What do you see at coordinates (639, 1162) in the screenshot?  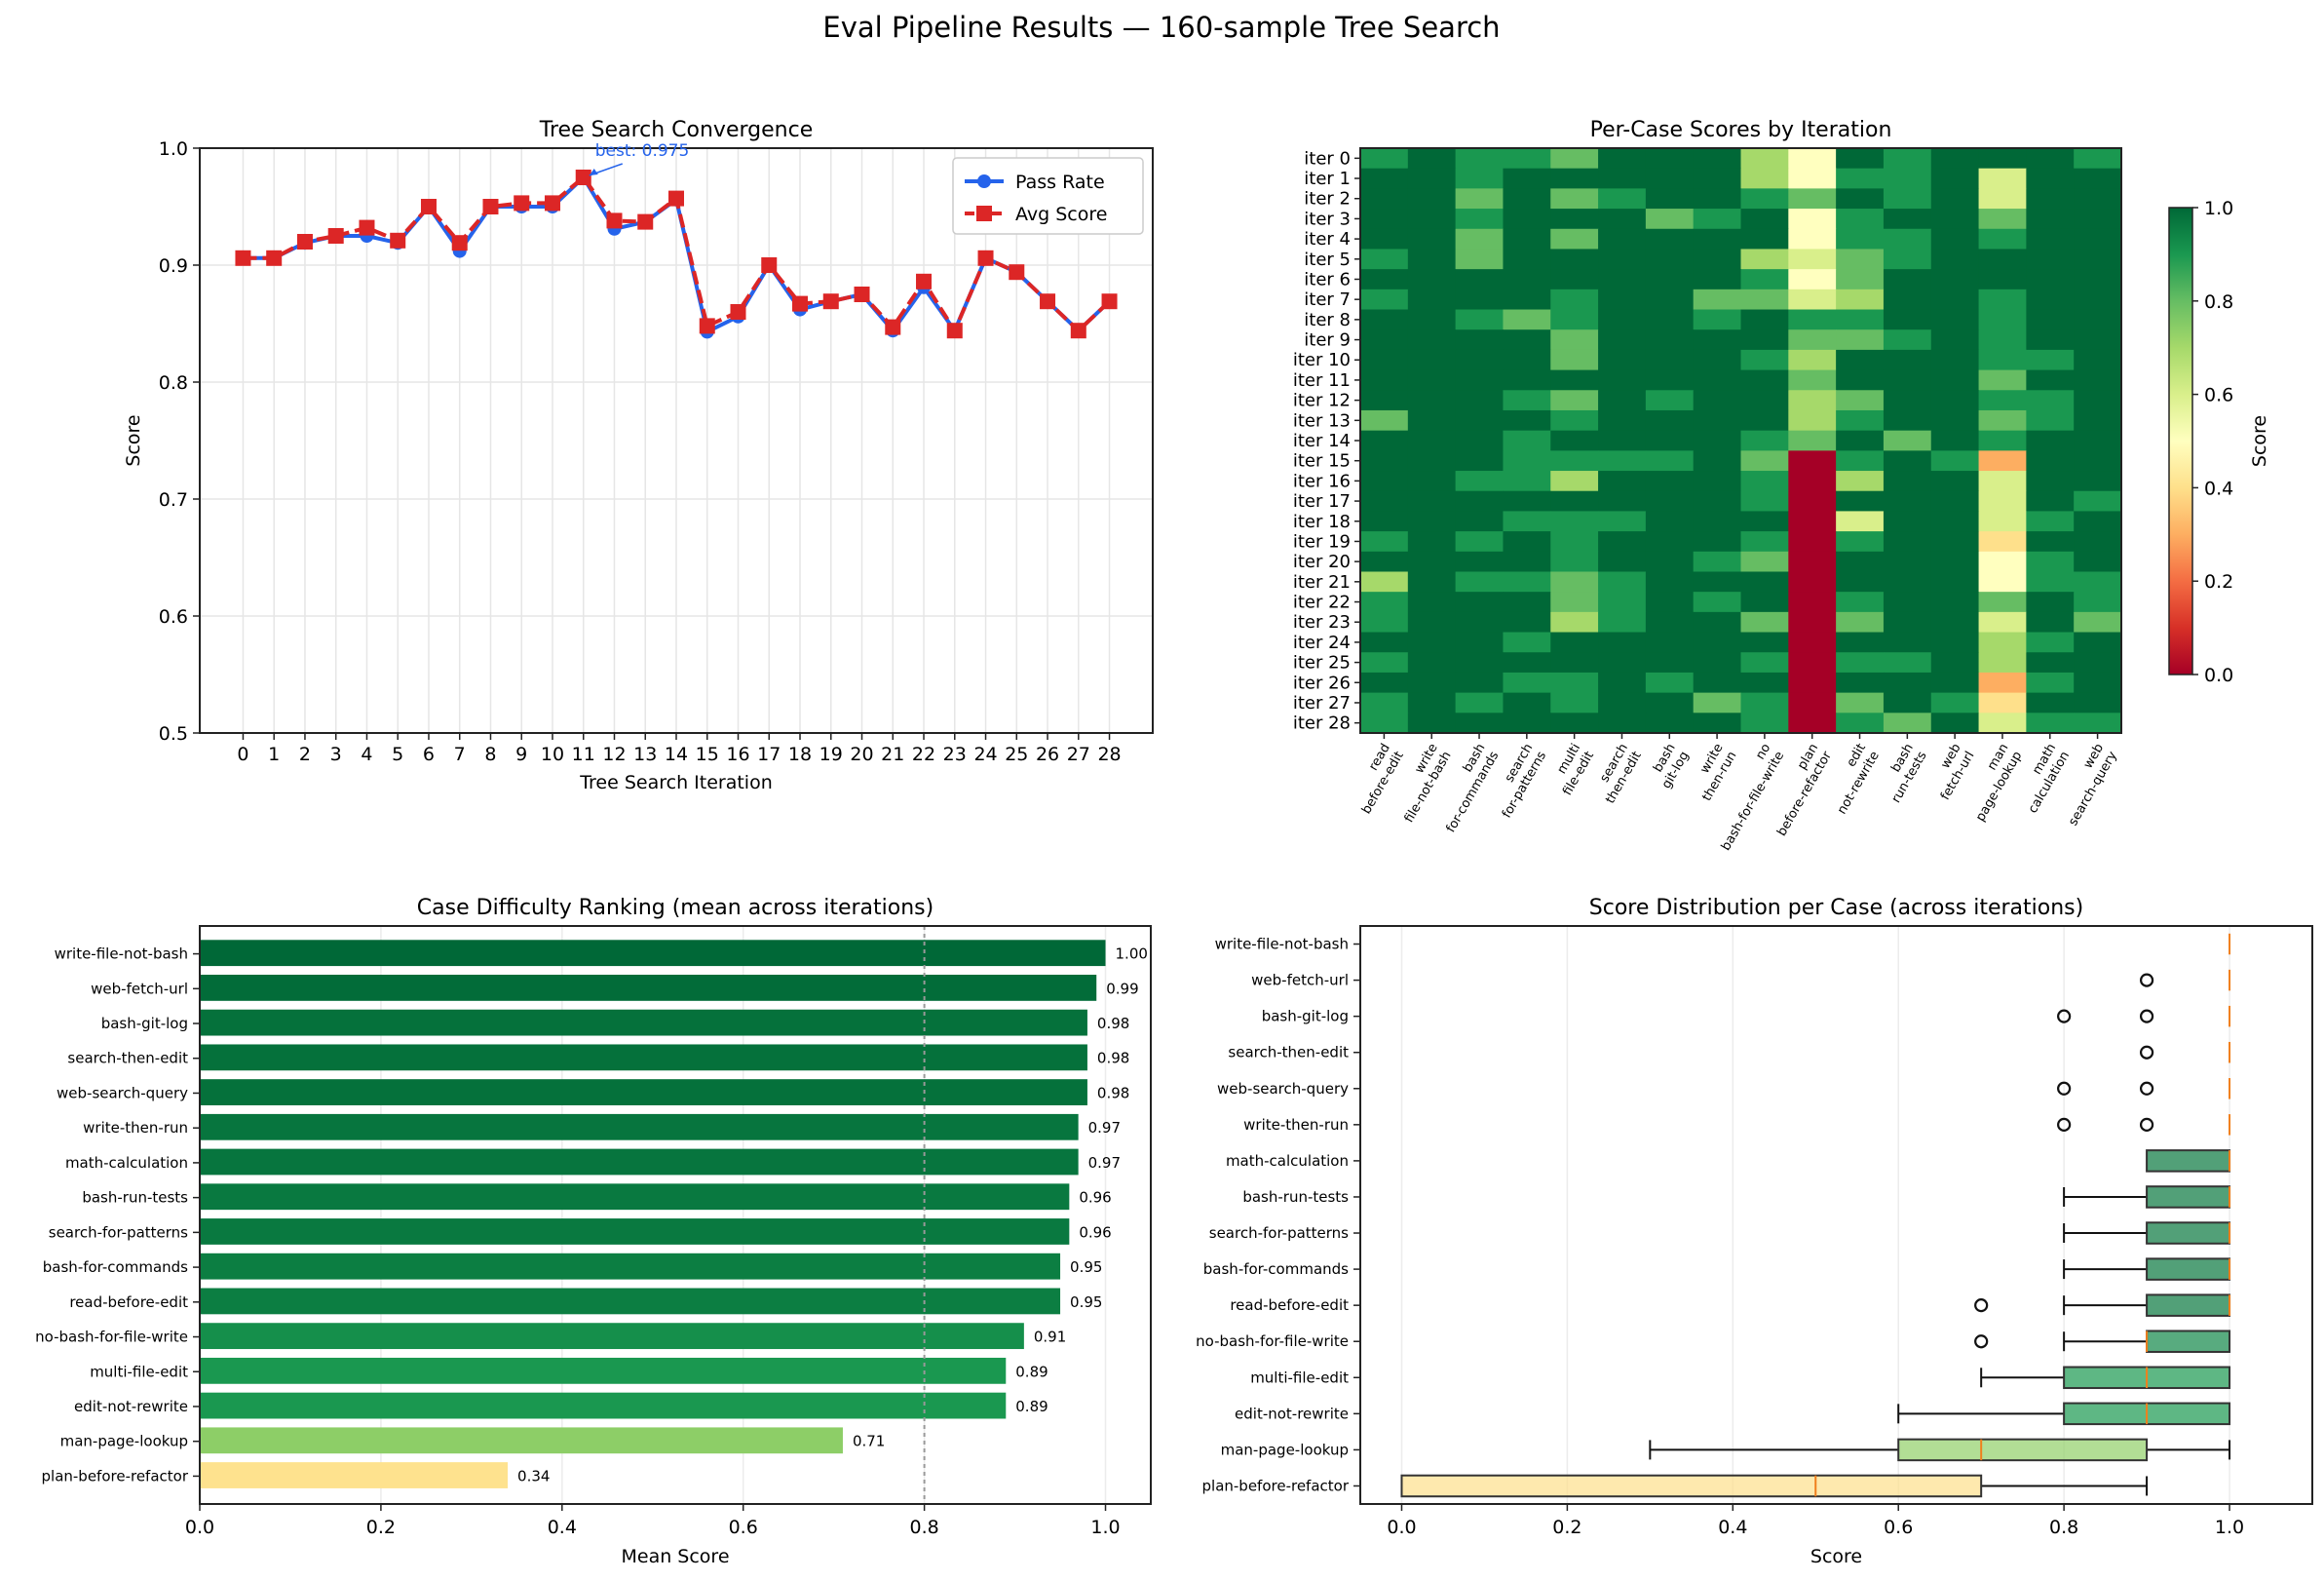 I see `bar` at bounding box center [639, 1162].